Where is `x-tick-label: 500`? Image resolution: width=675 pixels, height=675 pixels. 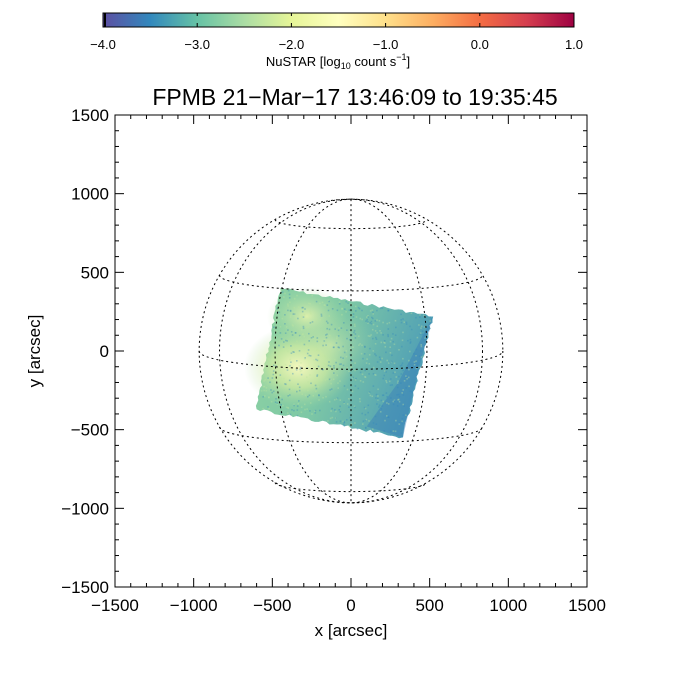 x-tick-label: 500 is located at coordinates (429, 605).